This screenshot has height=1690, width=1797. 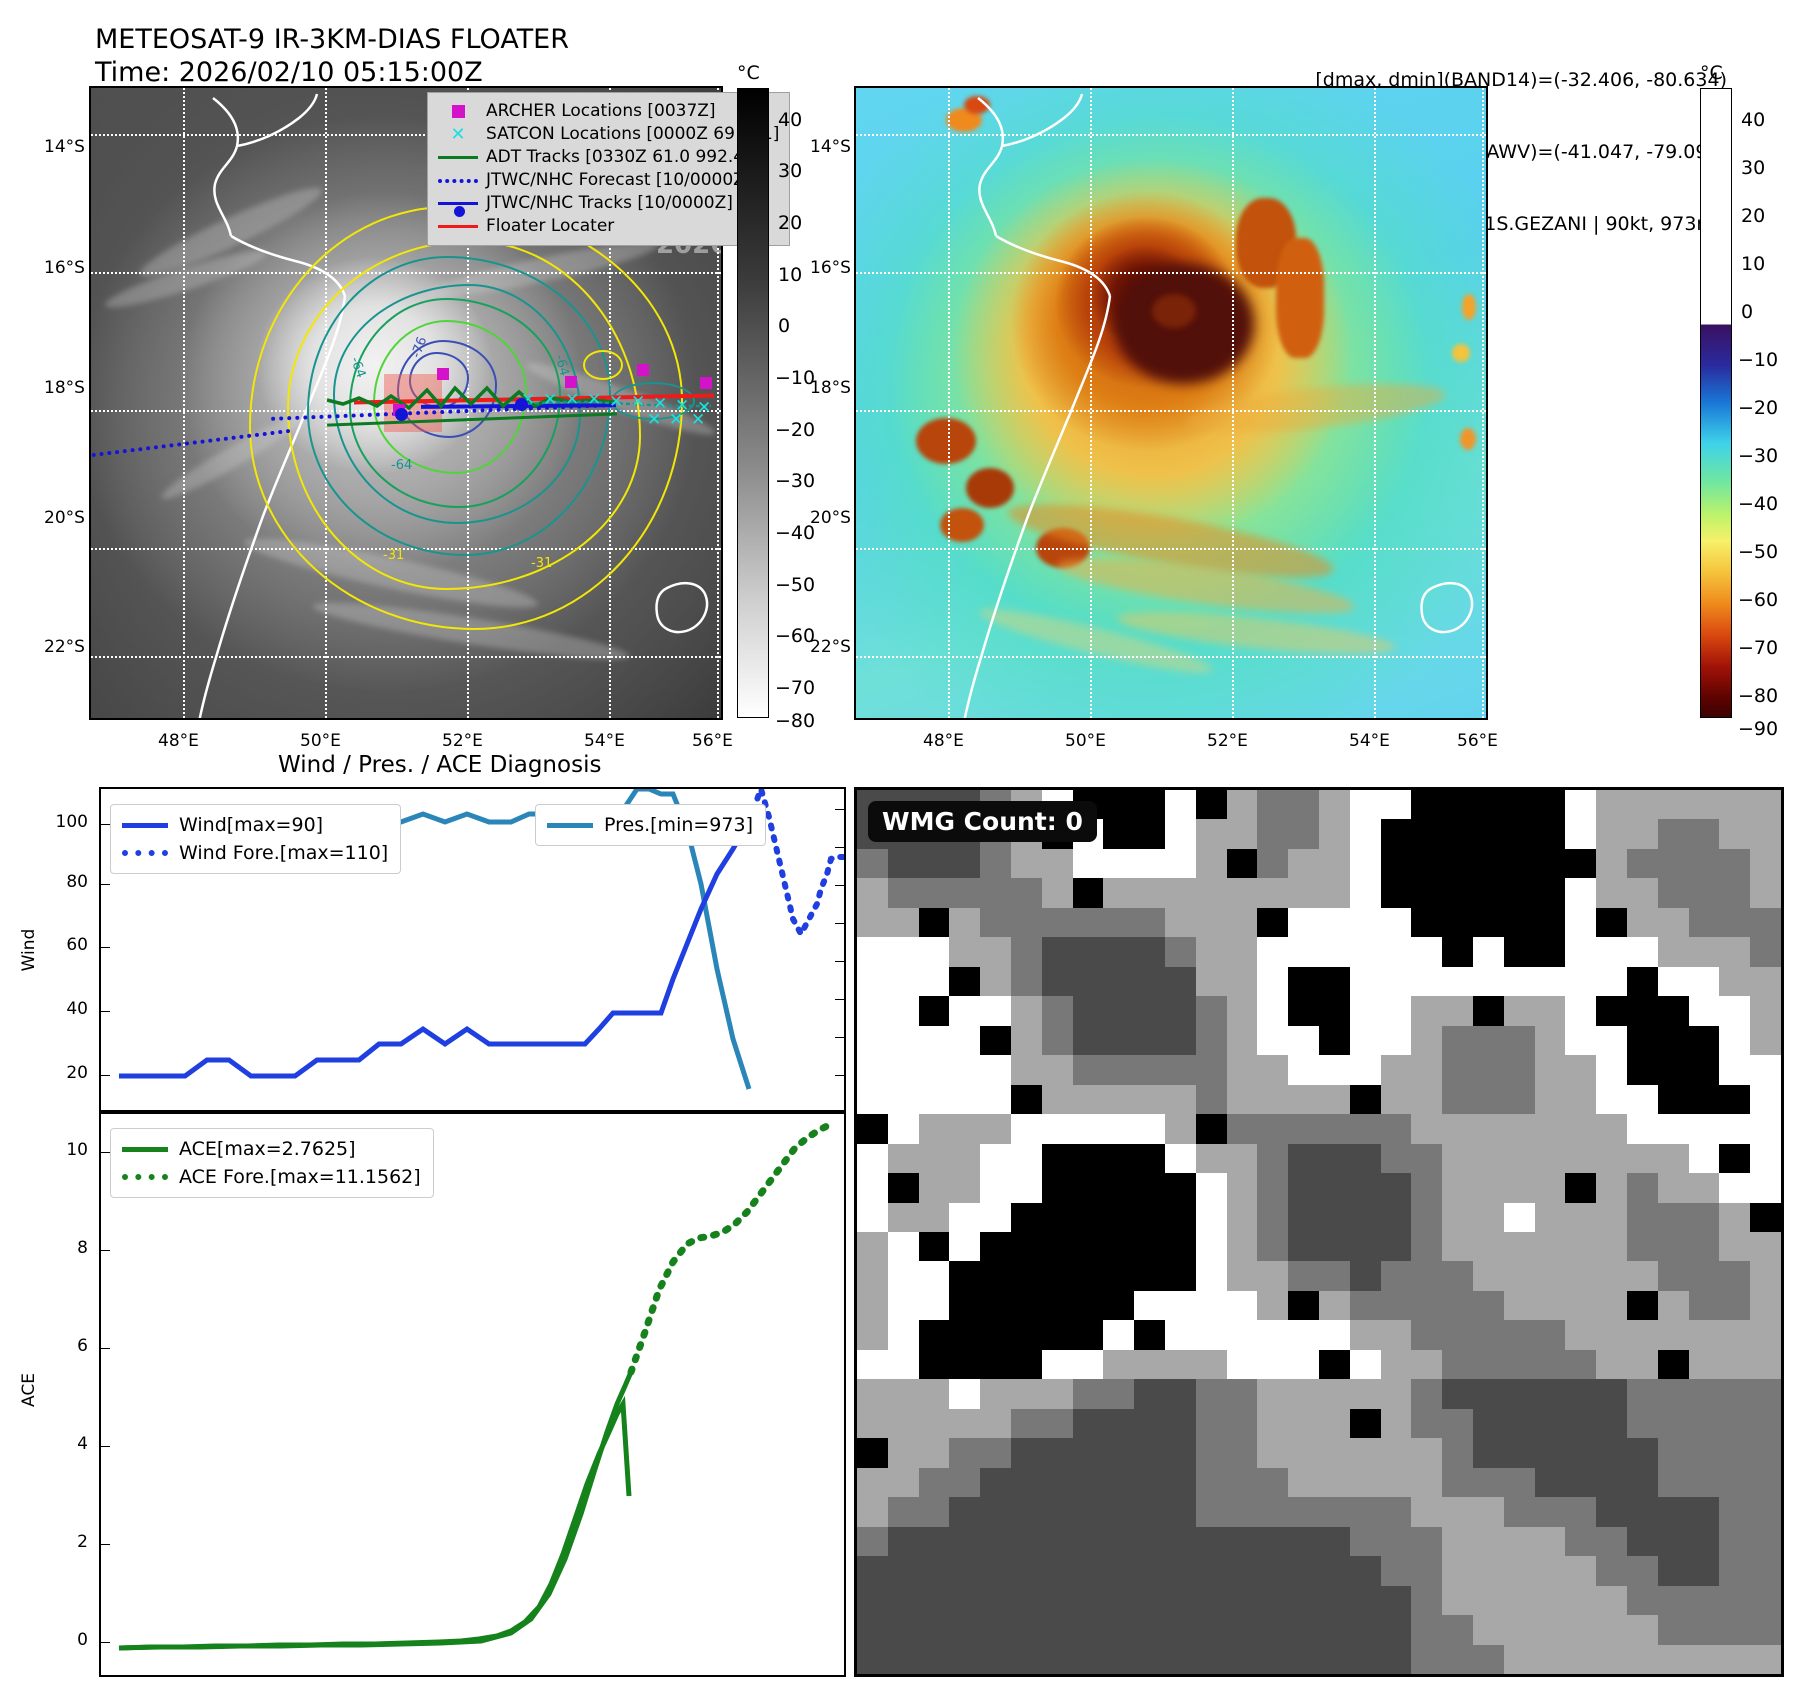 I want to click on contour-teal, so click(x=457, y=404).